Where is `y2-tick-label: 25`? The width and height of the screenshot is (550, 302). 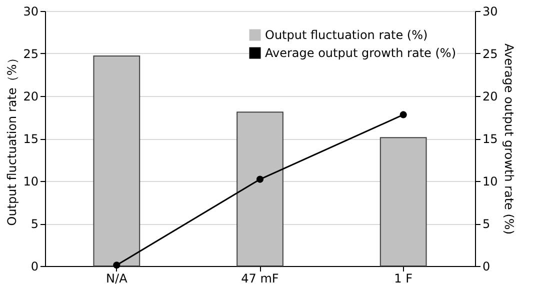 y2-tick-label: 25 is located at coordinates (490, 54).